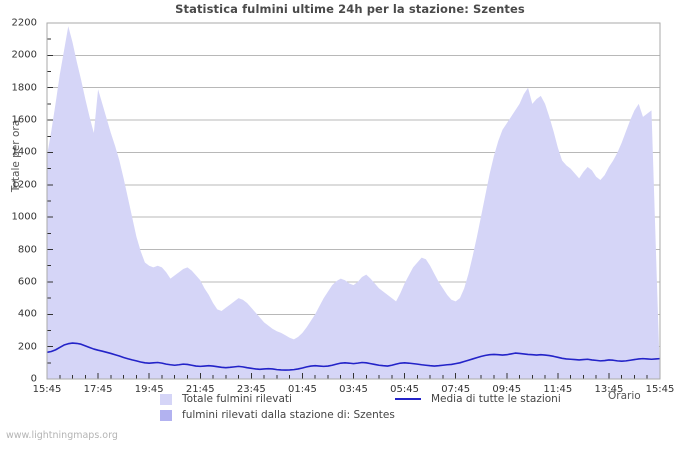 This screenshot has height=450, width=700. I want to click on x-tick-label: 13:45, so click(609, 389).